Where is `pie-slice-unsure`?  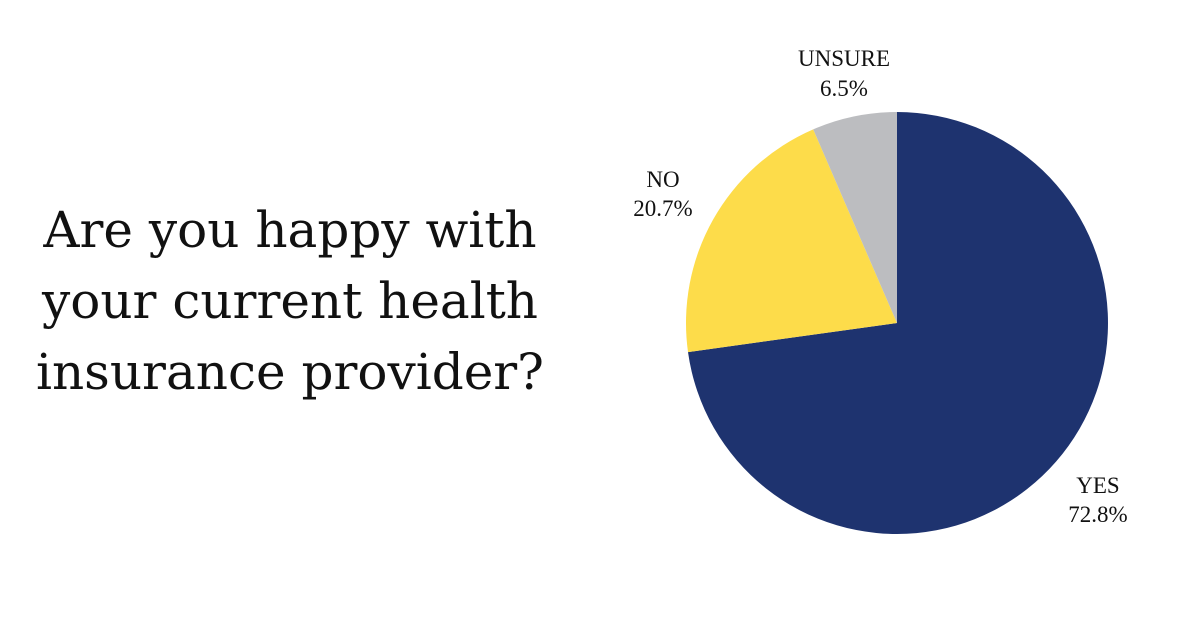
pie-slice-unsure is located at coordinates (855, 217).